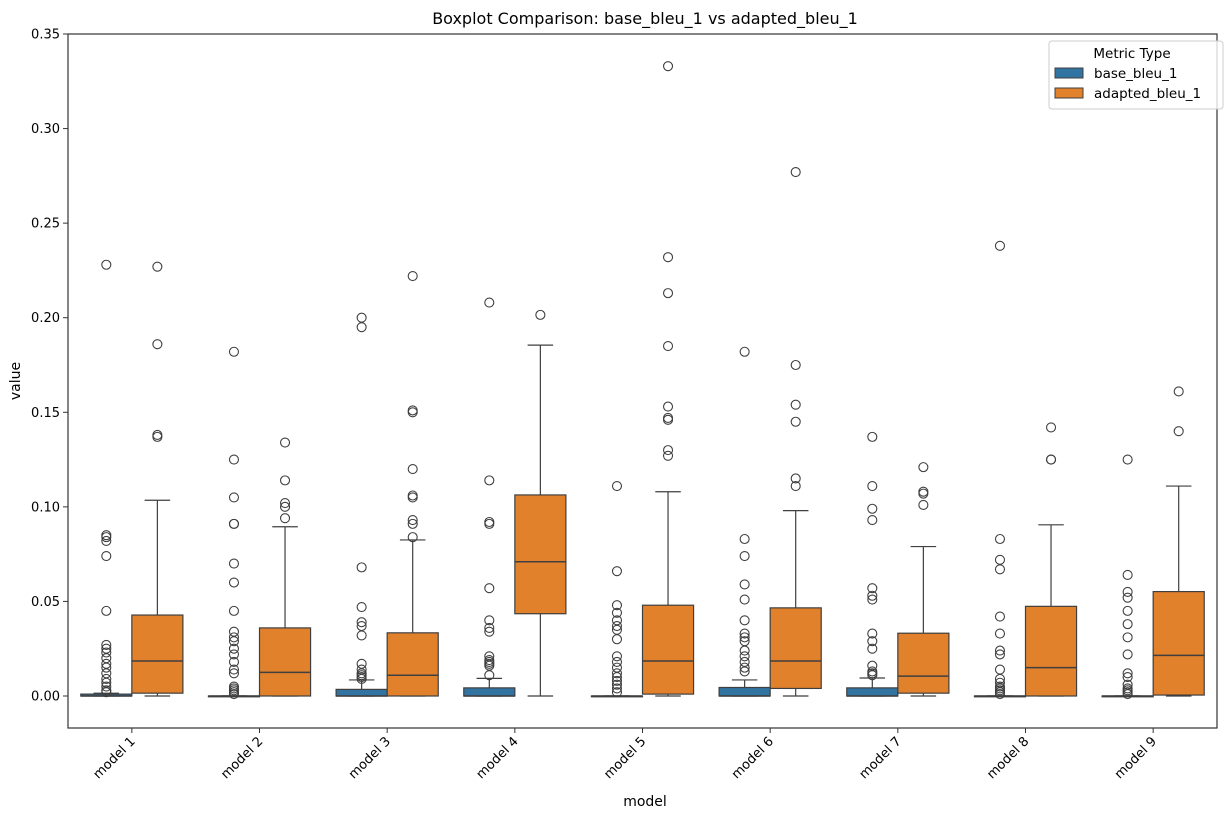 Image resolution: width=1229 pixels, height=818 pixels. Describe the element at coordinates (45, 129) in the screenshot. I see `y-tick-label: 0.30` at that location.